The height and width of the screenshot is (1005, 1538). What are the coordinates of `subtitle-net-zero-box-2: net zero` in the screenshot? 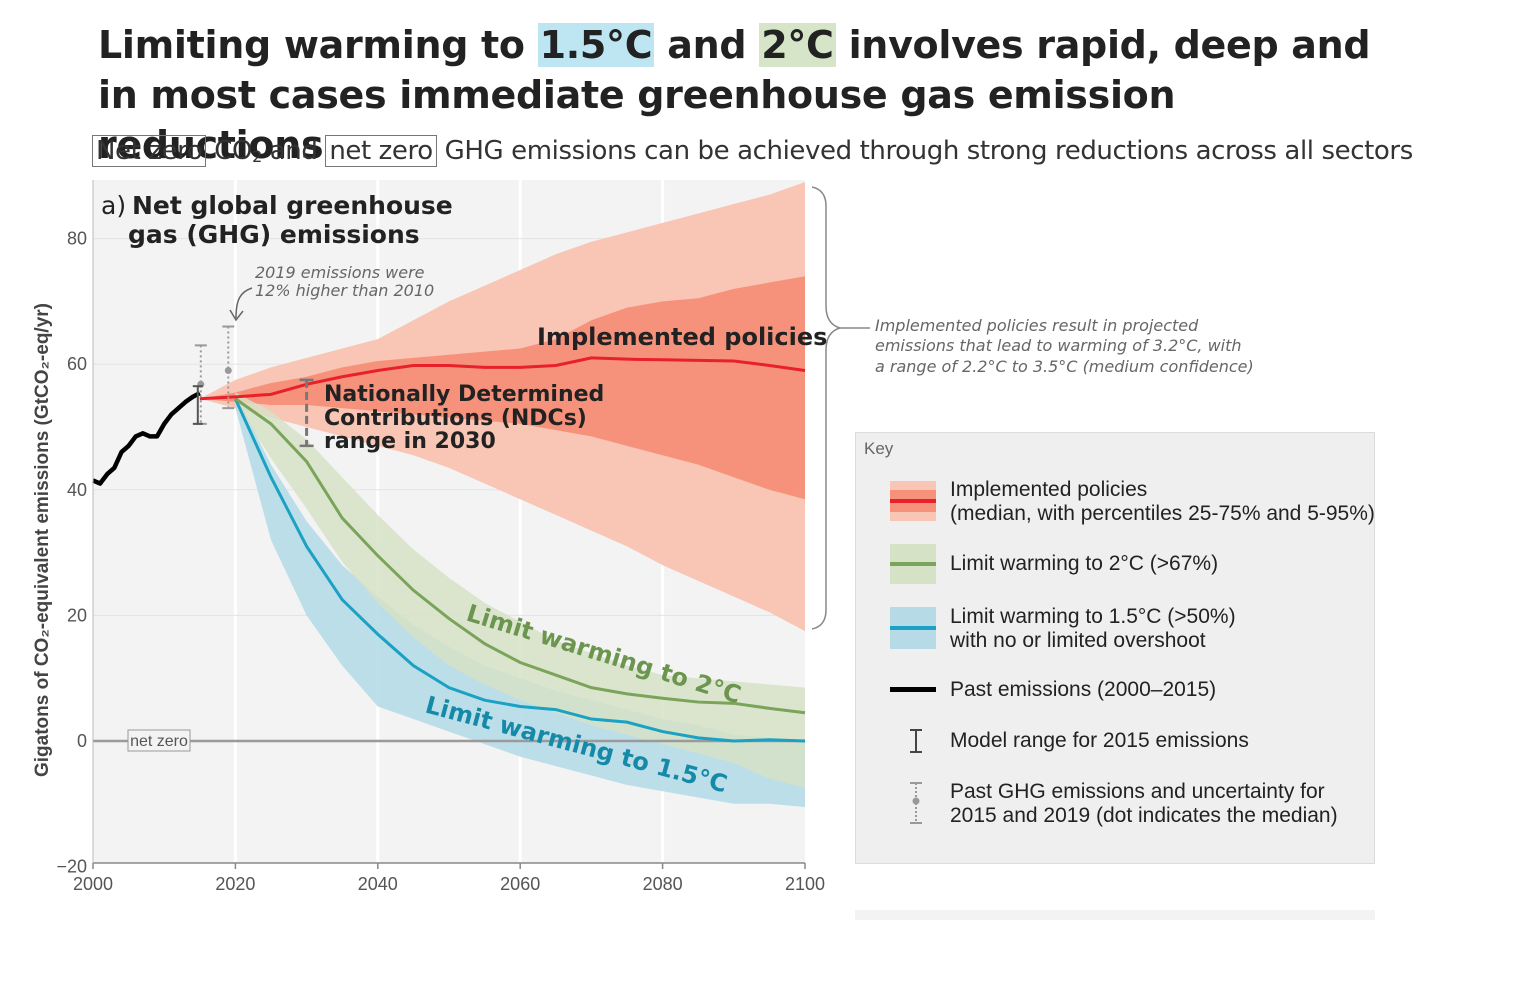 It's located at (381, 151).